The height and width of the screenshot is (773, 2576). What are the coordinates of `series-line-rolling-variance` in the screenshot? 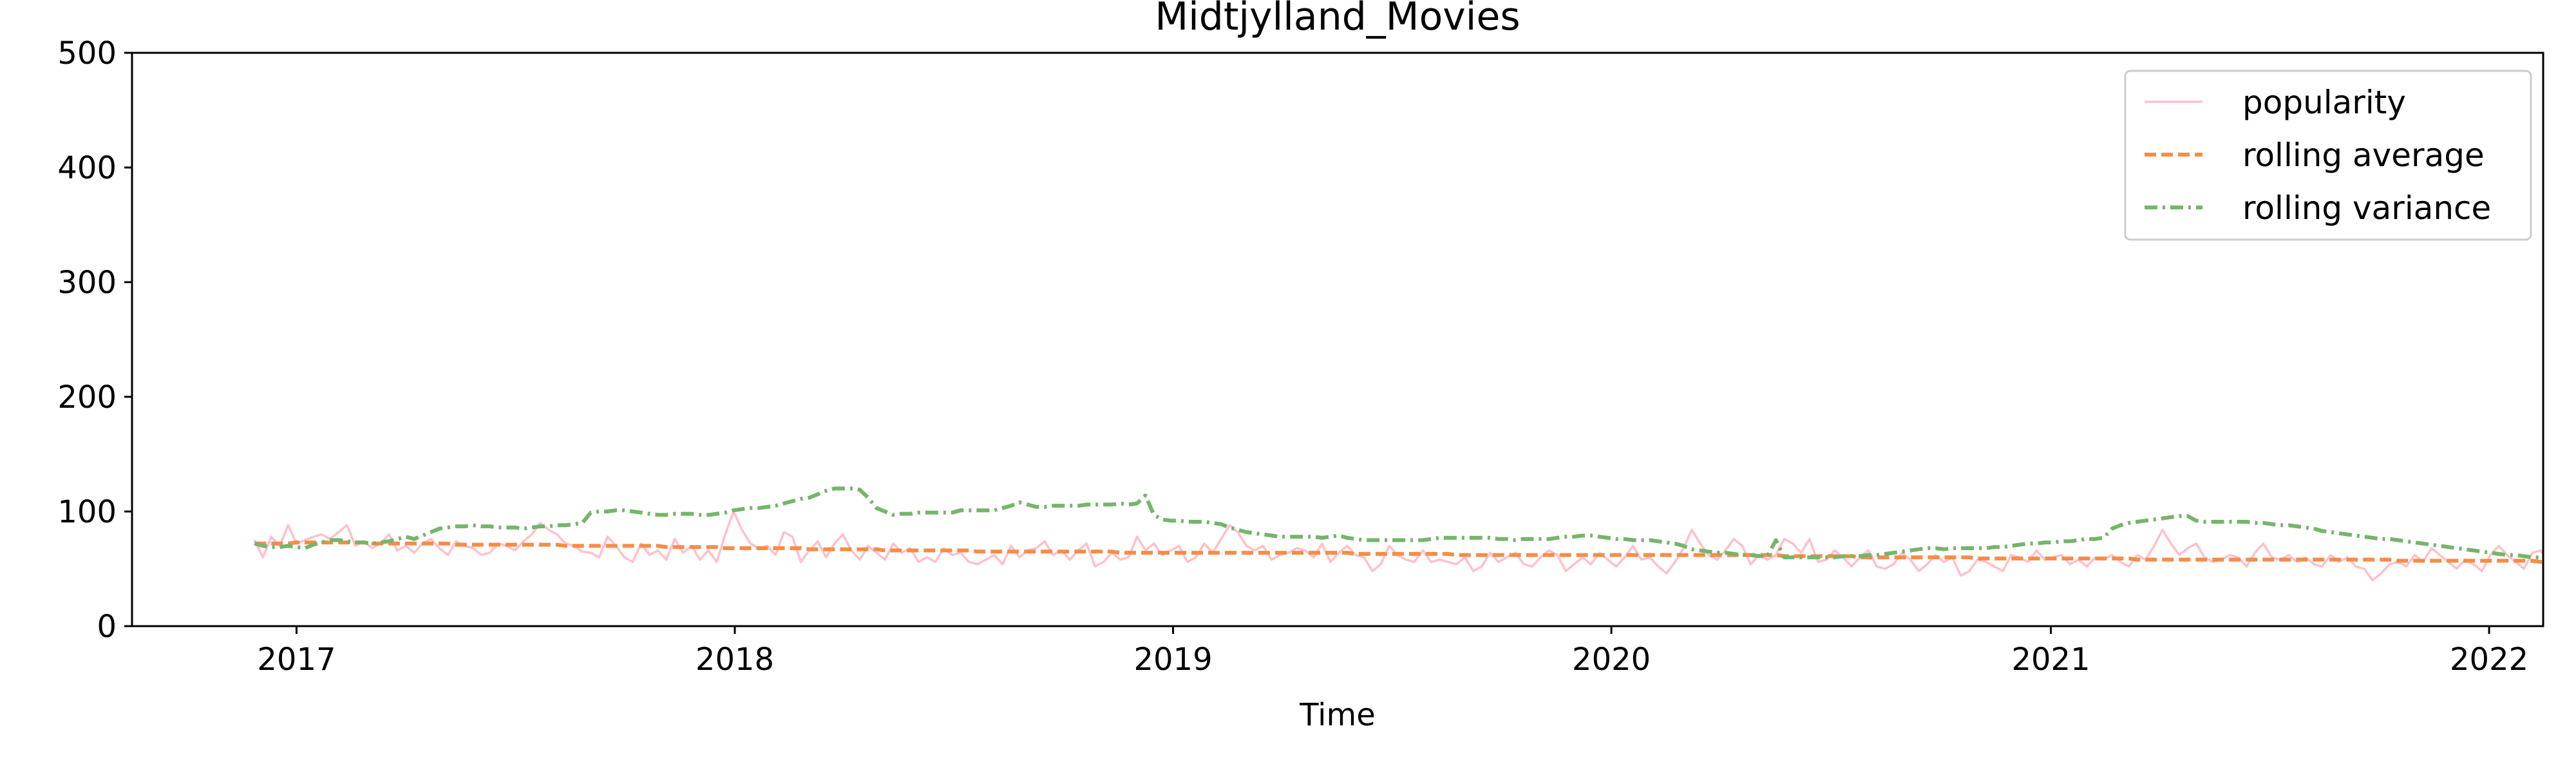 It's located at (1399, 523).